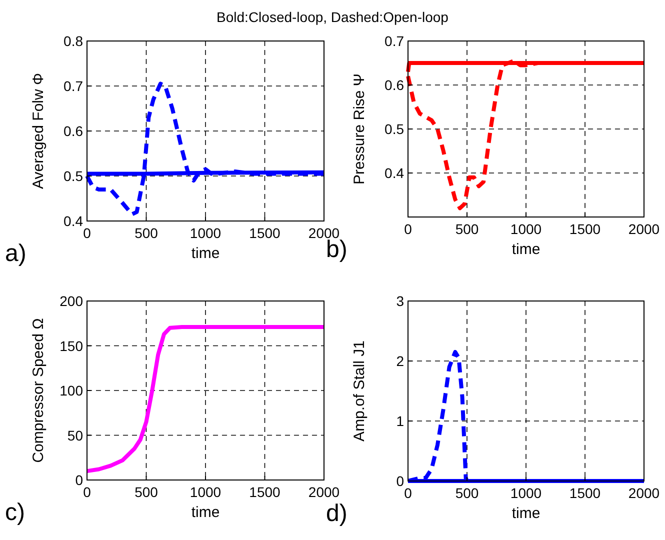 The height and width of the screenshot is (540, 665). Describe the element at coordinates (15, 512) in the screenshot. I see `text: c)` at that location.